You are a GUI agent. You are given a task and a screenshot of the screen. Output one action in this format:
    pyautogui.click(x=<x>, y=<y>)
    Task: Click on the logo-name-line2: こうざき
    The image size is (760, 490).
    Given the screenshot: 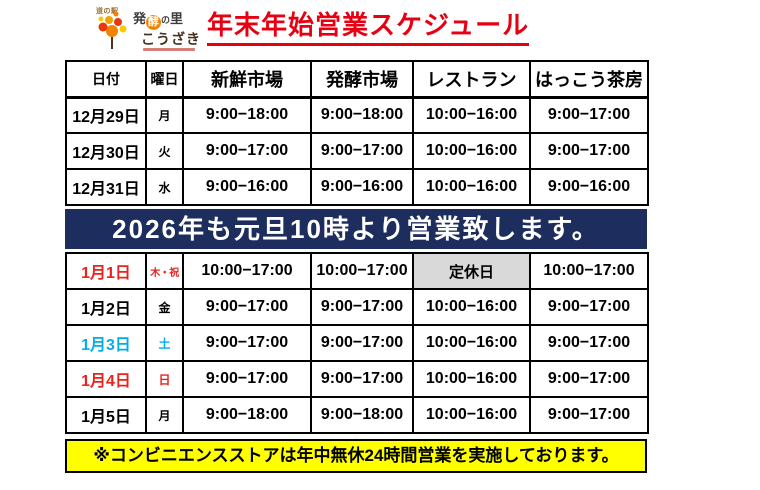 What is the action you would take?
    pyautogui.click(x=171, y=39)
    